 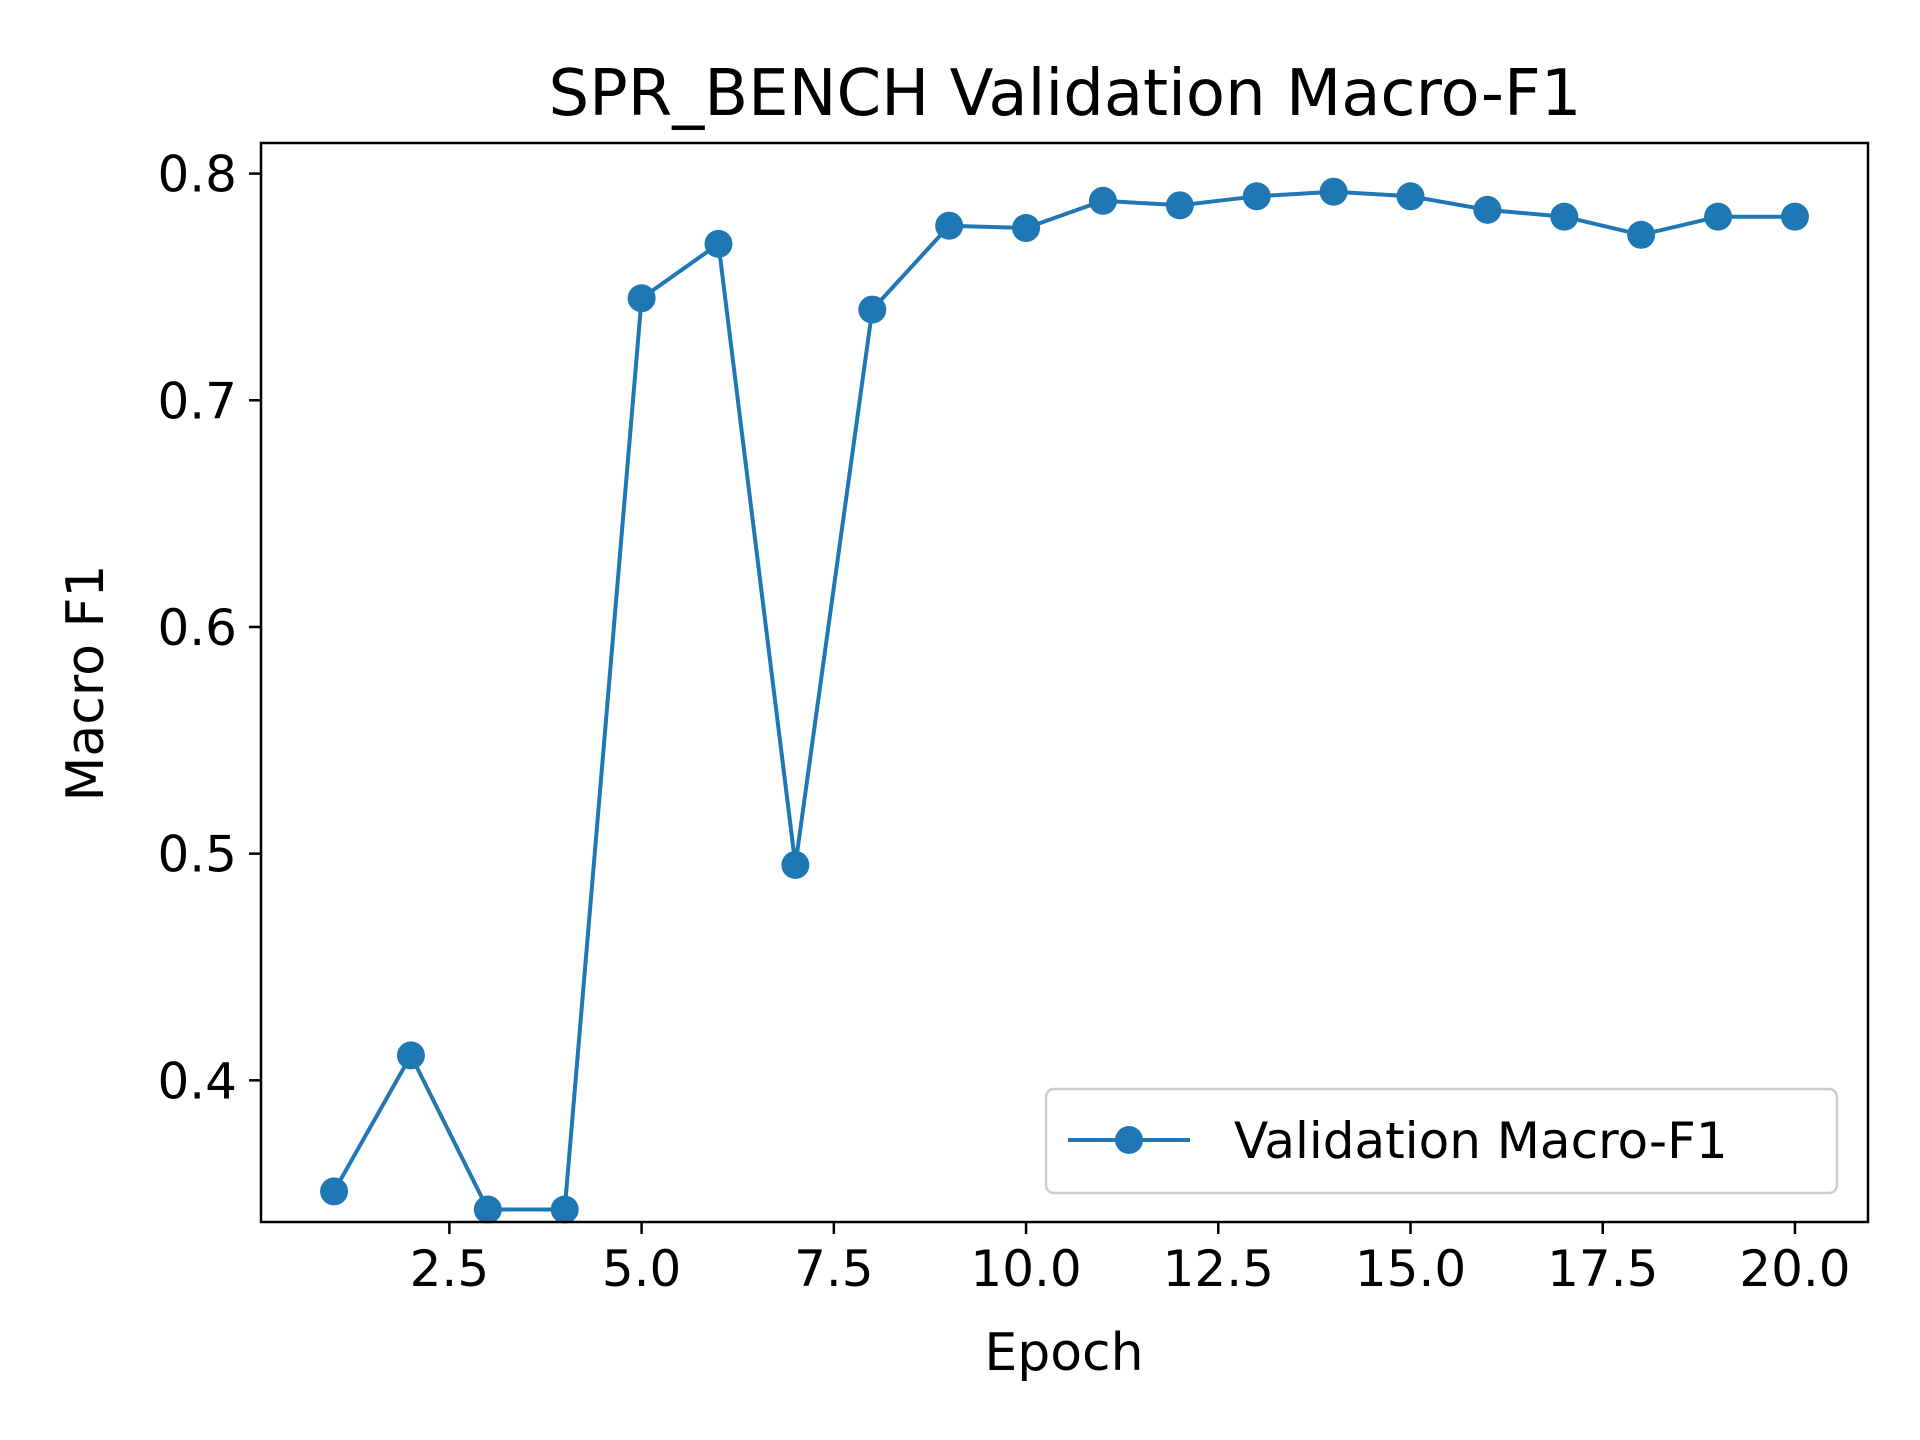 I want to click on legend-box, so click(x=1441, y=1141).